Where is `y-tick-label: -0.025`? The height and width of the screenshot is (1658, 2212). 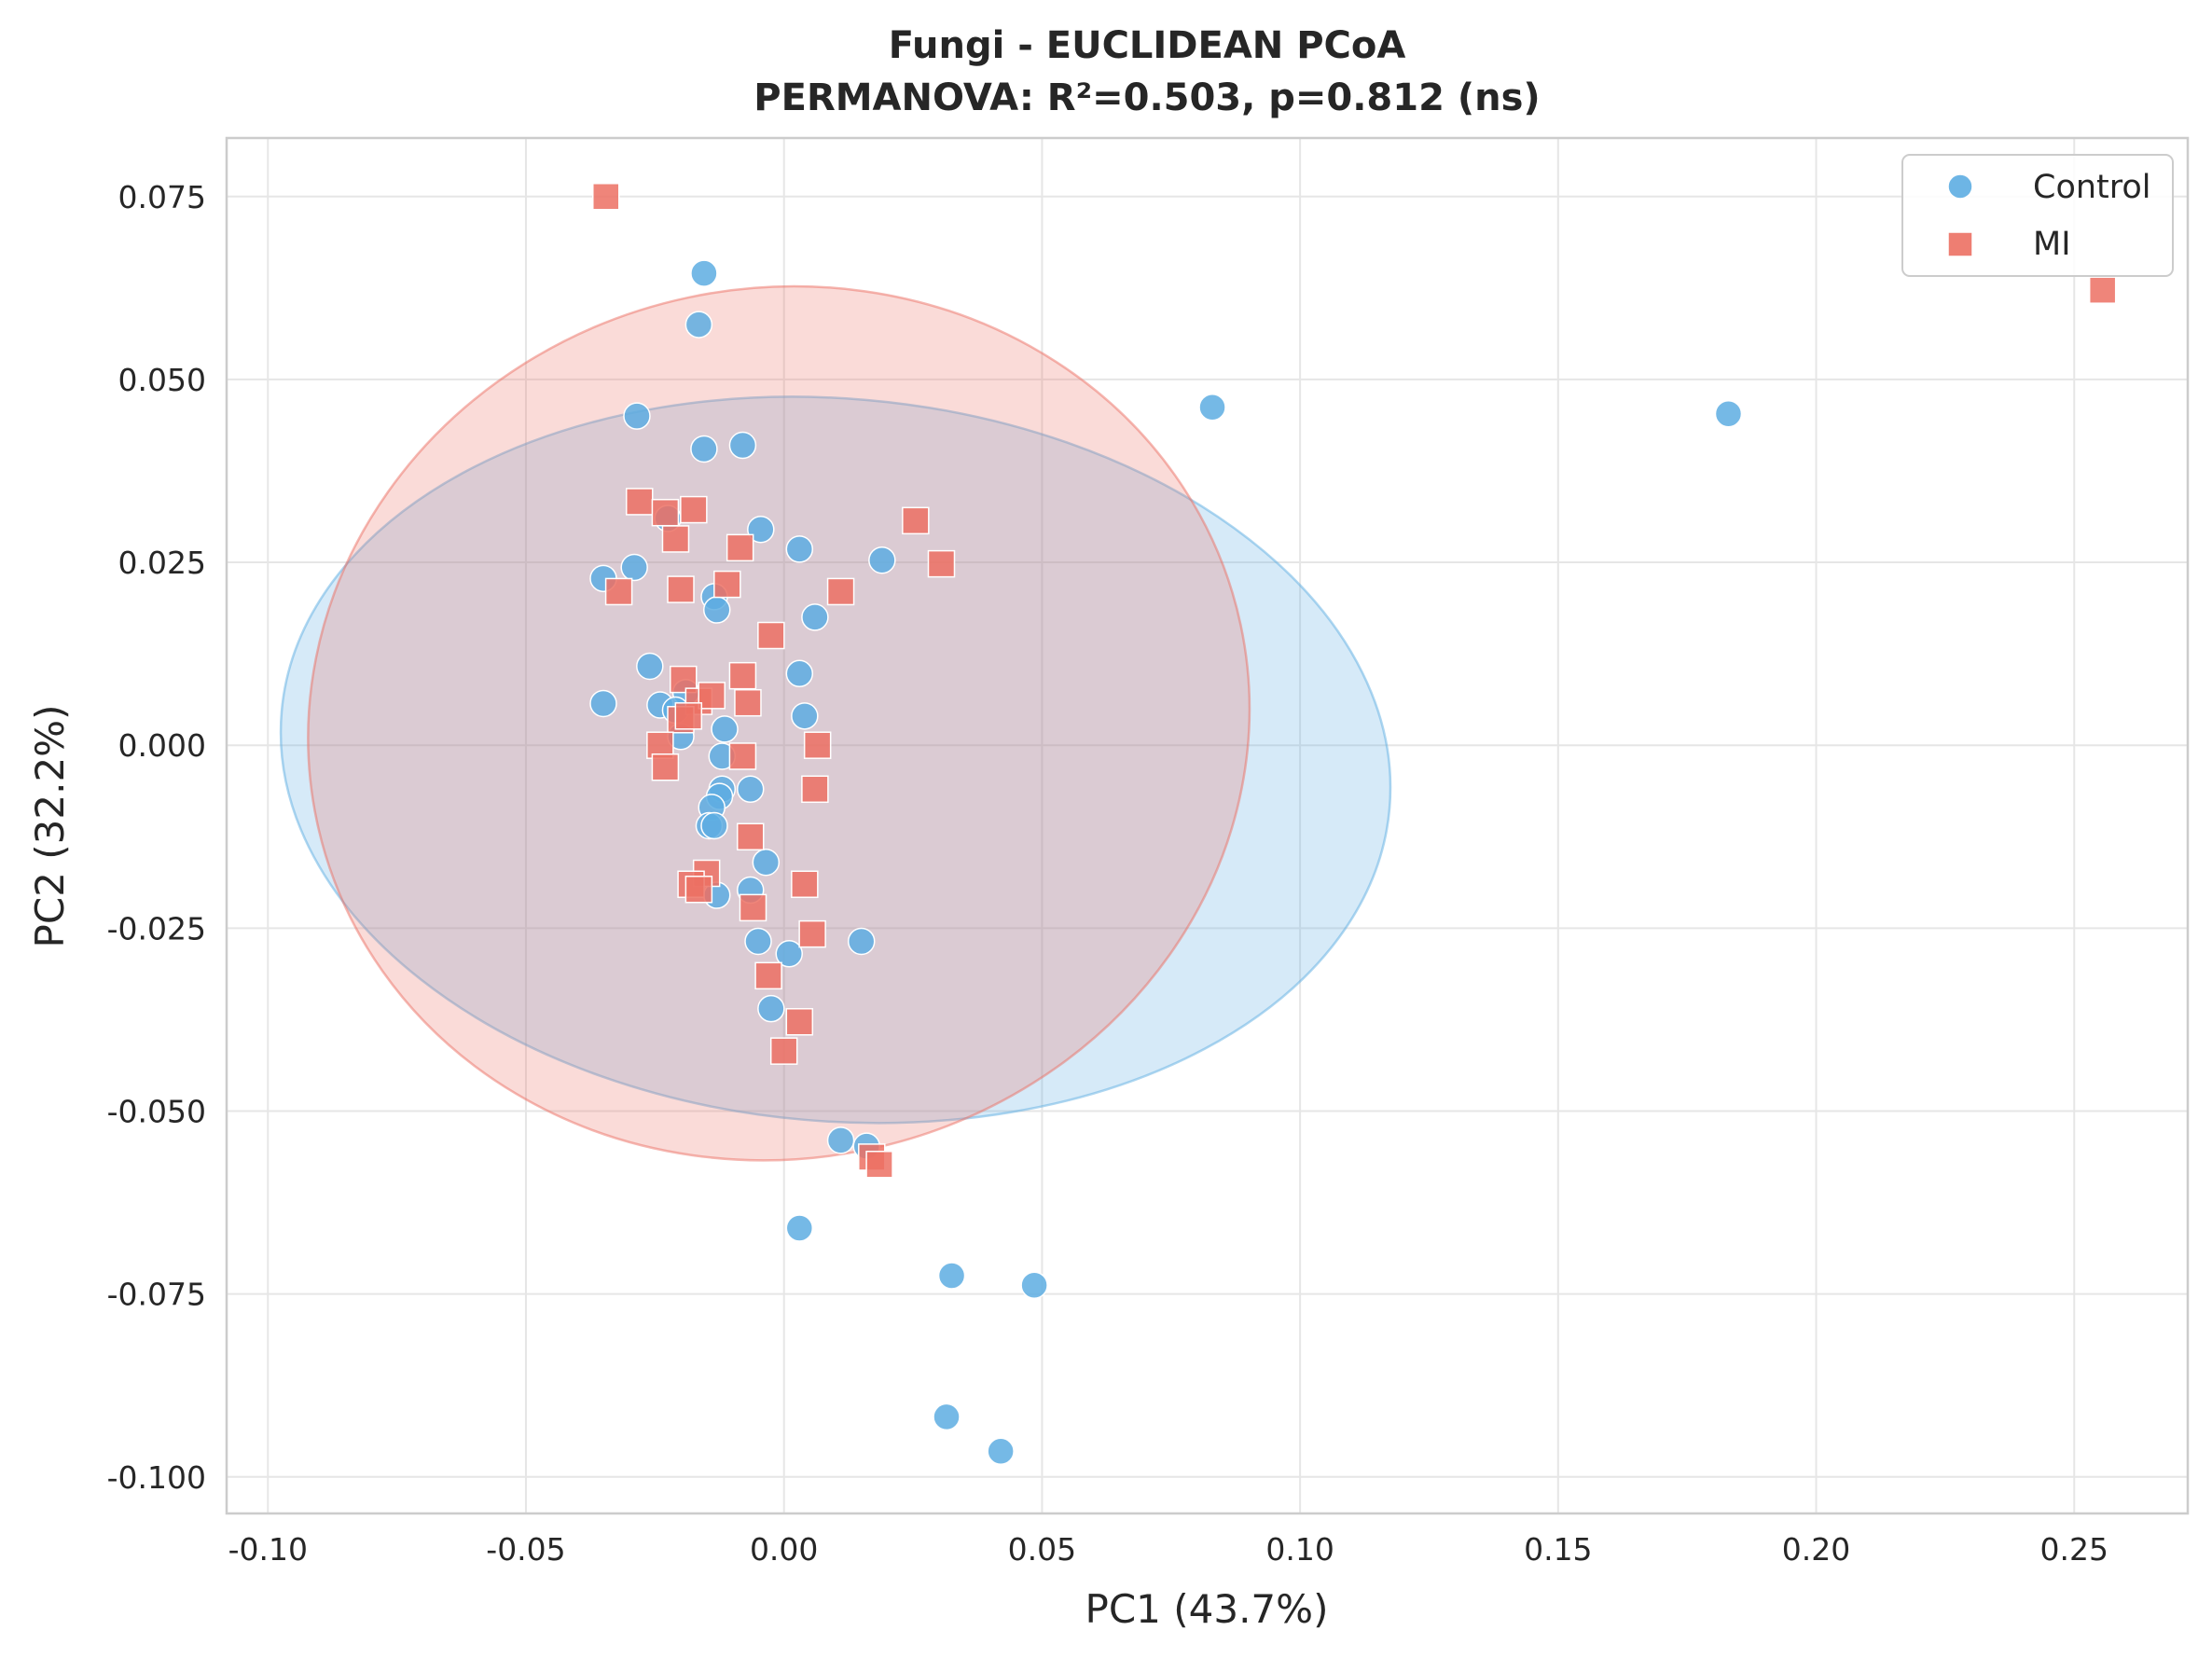
y-tick-label: -0.025 is located at coordinates (156, 928).